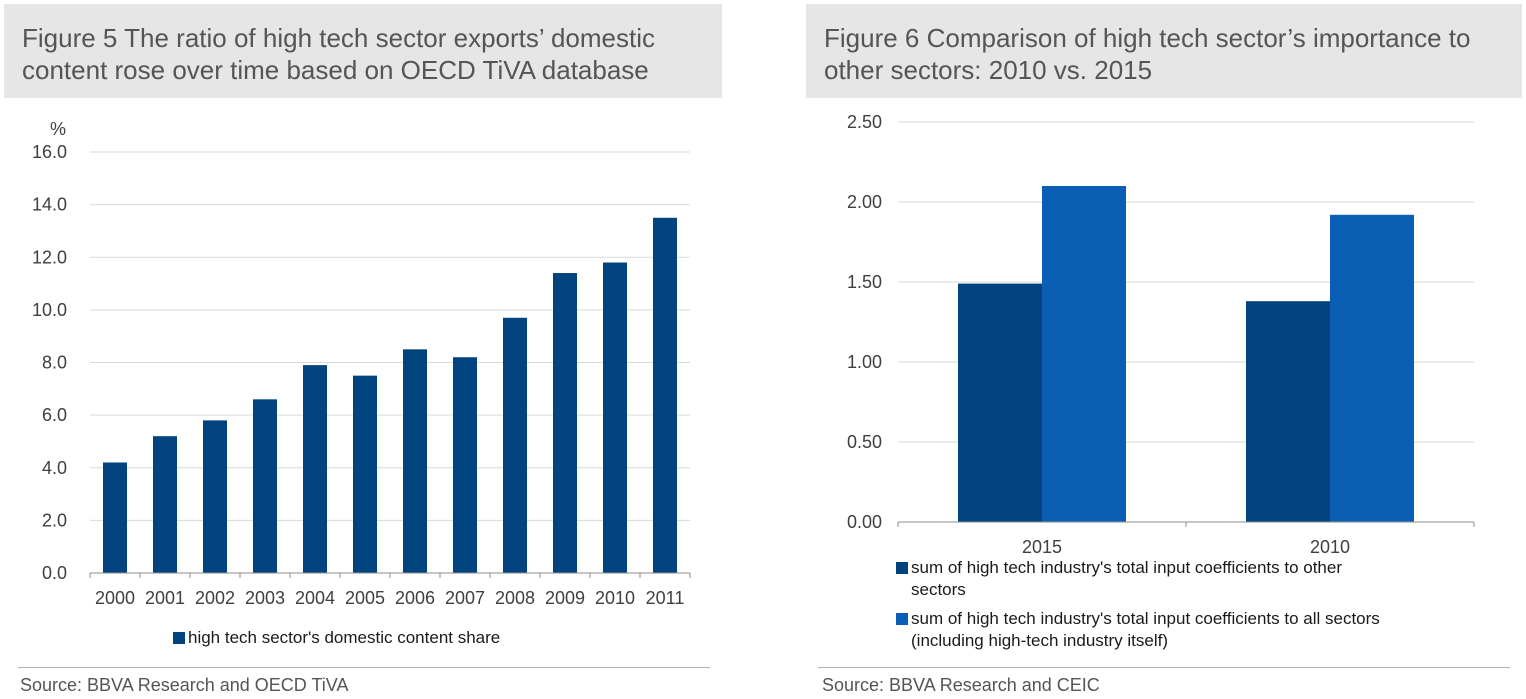  What do you see at coordinates (938, 589) in the screenshot?
I see `legend-label-cont: sectors` at bounding box center [938, 589].